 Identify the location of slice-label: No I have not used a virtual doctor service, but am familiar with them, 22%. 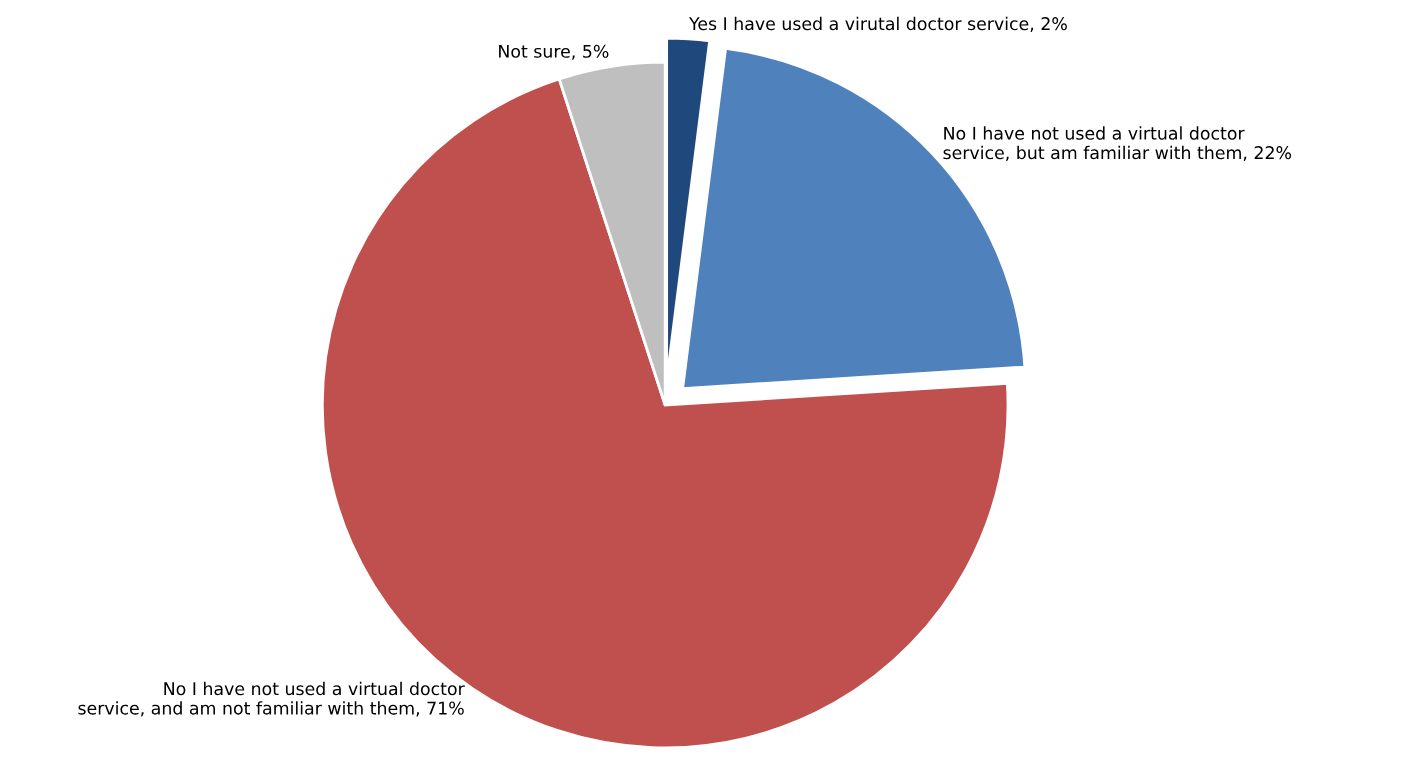
(1117, 144).